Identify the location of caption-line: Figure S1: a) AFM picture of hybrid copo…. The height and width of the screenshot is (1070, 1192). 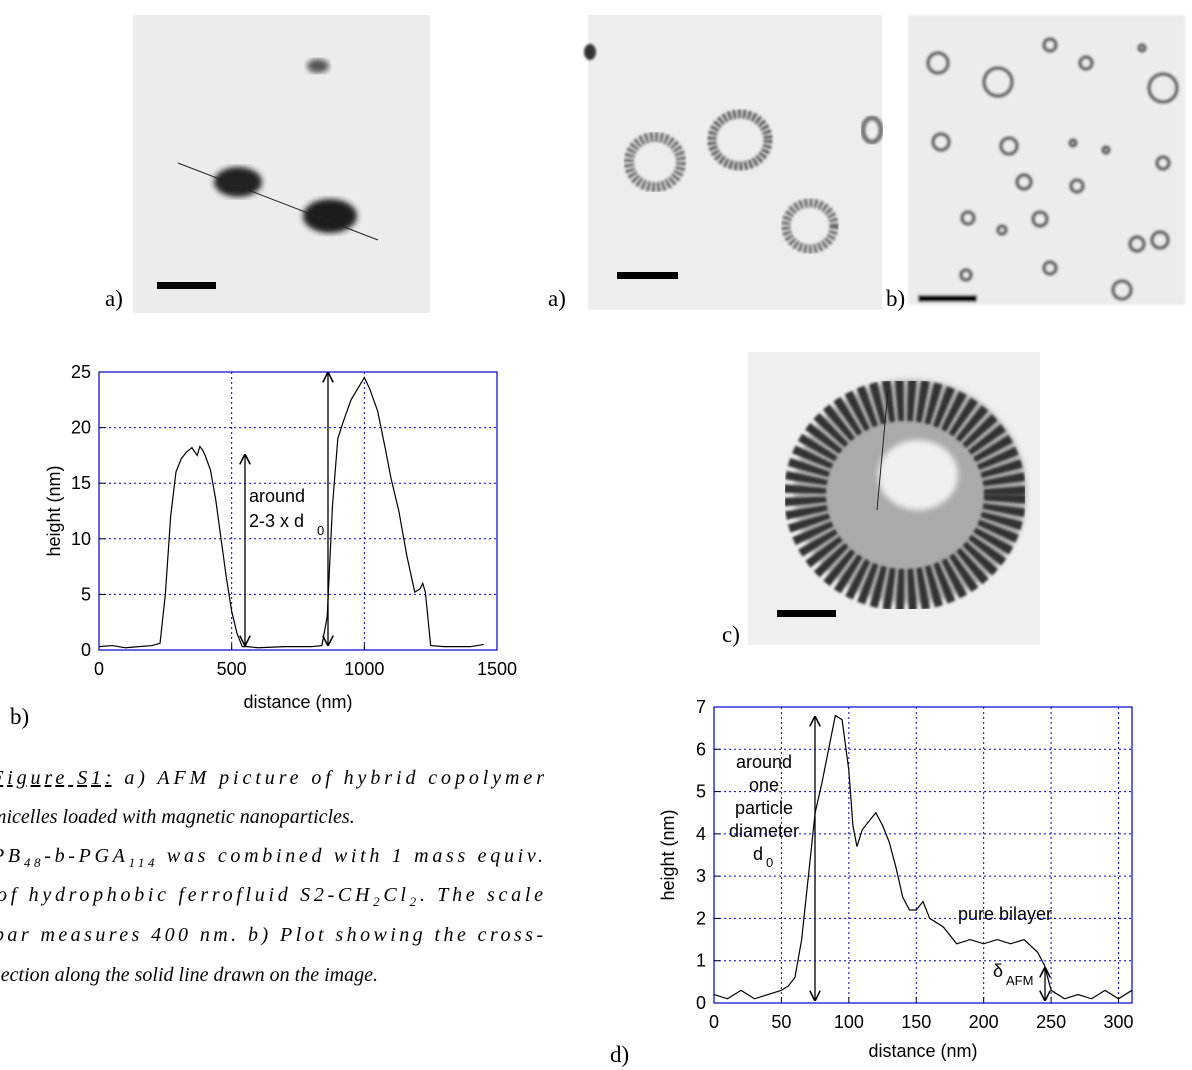
(272, 778).